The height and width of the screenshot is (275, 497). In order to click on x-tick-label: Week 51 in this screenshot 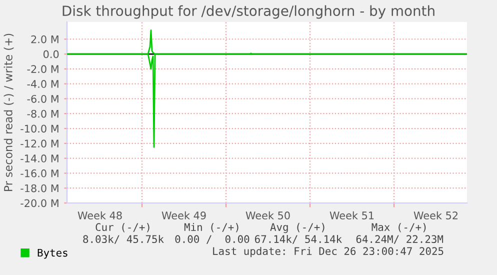, I will do `click(352, 215)`.